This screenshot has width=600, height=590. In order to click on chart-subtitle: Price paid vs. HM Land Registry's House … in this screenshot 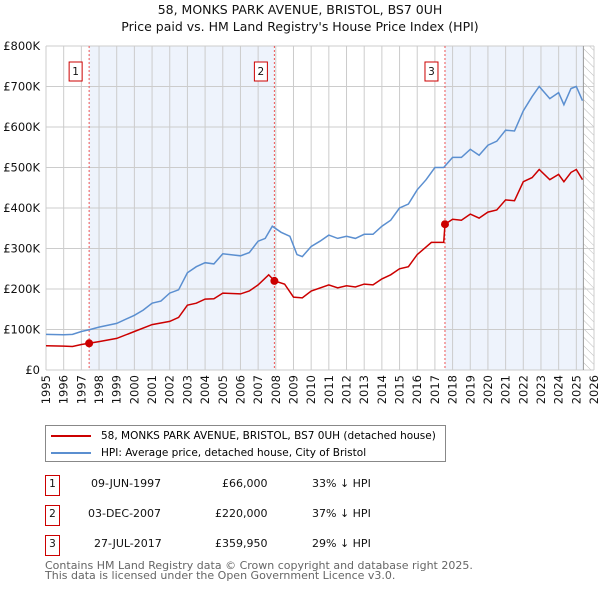, I will do `click(300, 26)`.